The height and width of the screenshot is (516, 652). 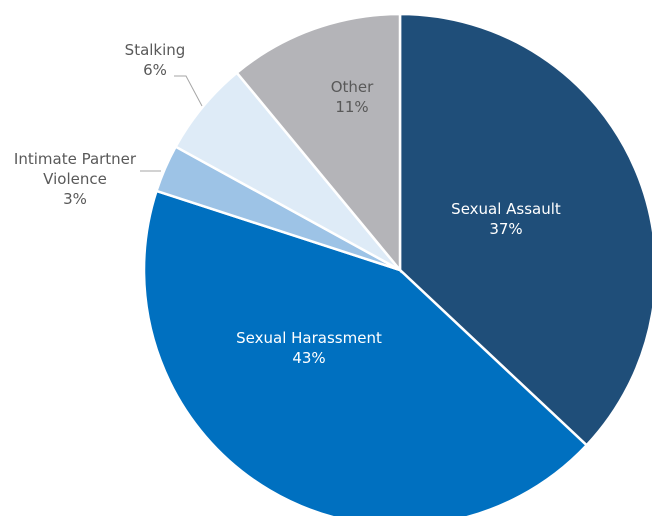 I want to click on data-label-name: Other, so click(x=352, y=87).